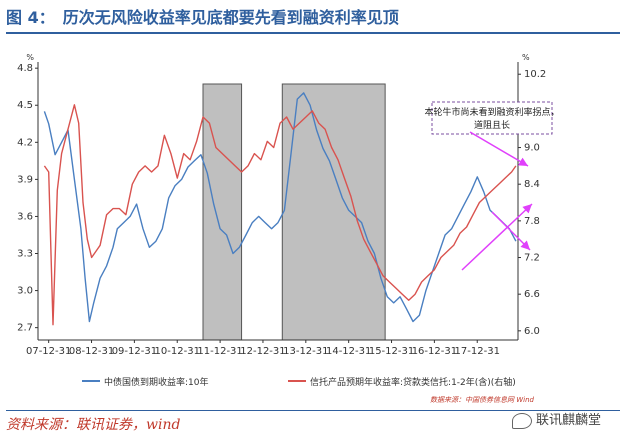  What do you see at coordinates (156, 382) in the screenshot?
I see `legend-label-0: 中债国债到期收益率:10年` at bounding box center [156, 382].